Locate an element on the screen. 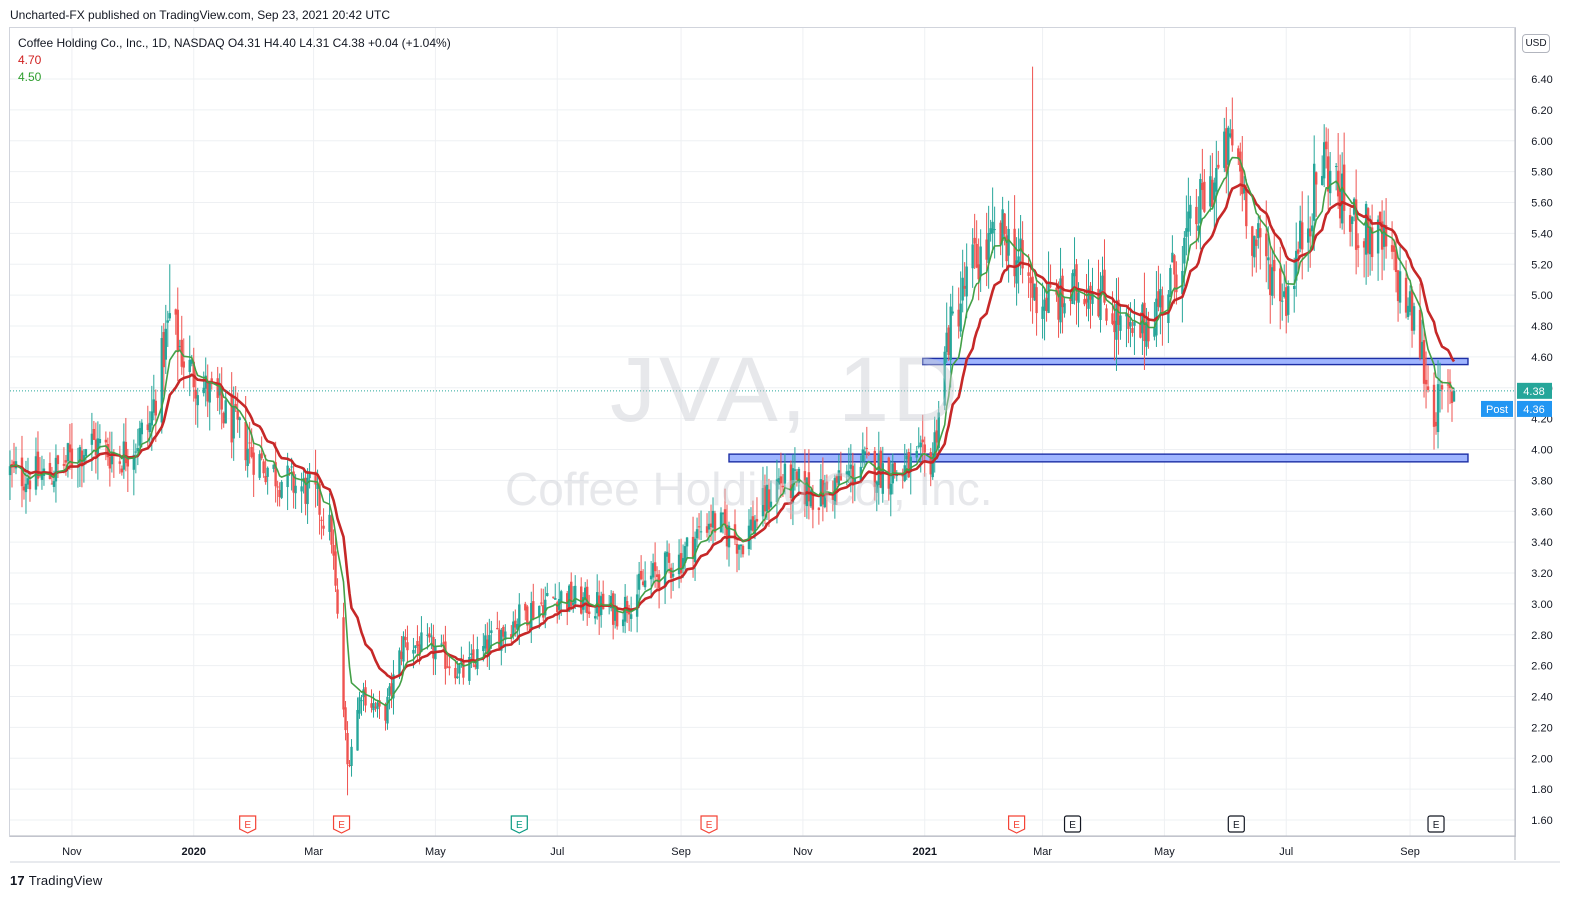 This screenshot has height=910, width=1587. legend-ma-green-value: 4.50 is located at coordinates (30, 77).